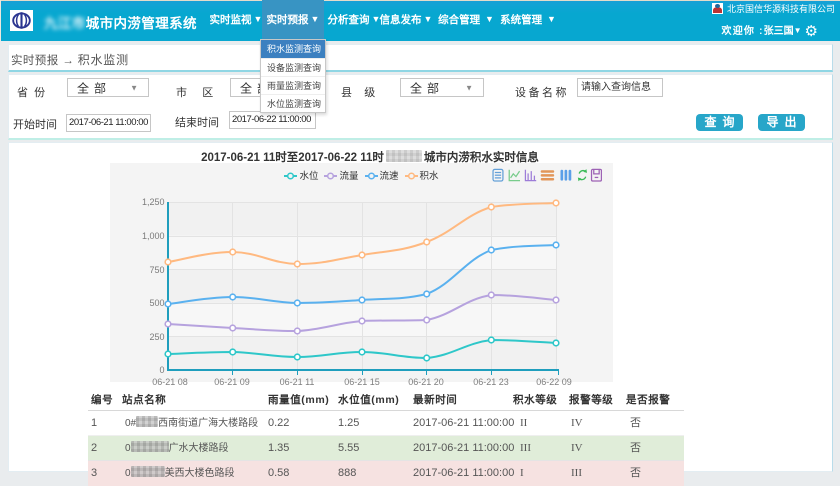 The height and width of the screenshot is (486, 840). What do you see at coordinates (491, 382) in the screenshot?
I see `svg-text: 06-21 23` at bounding box center [491, 382].